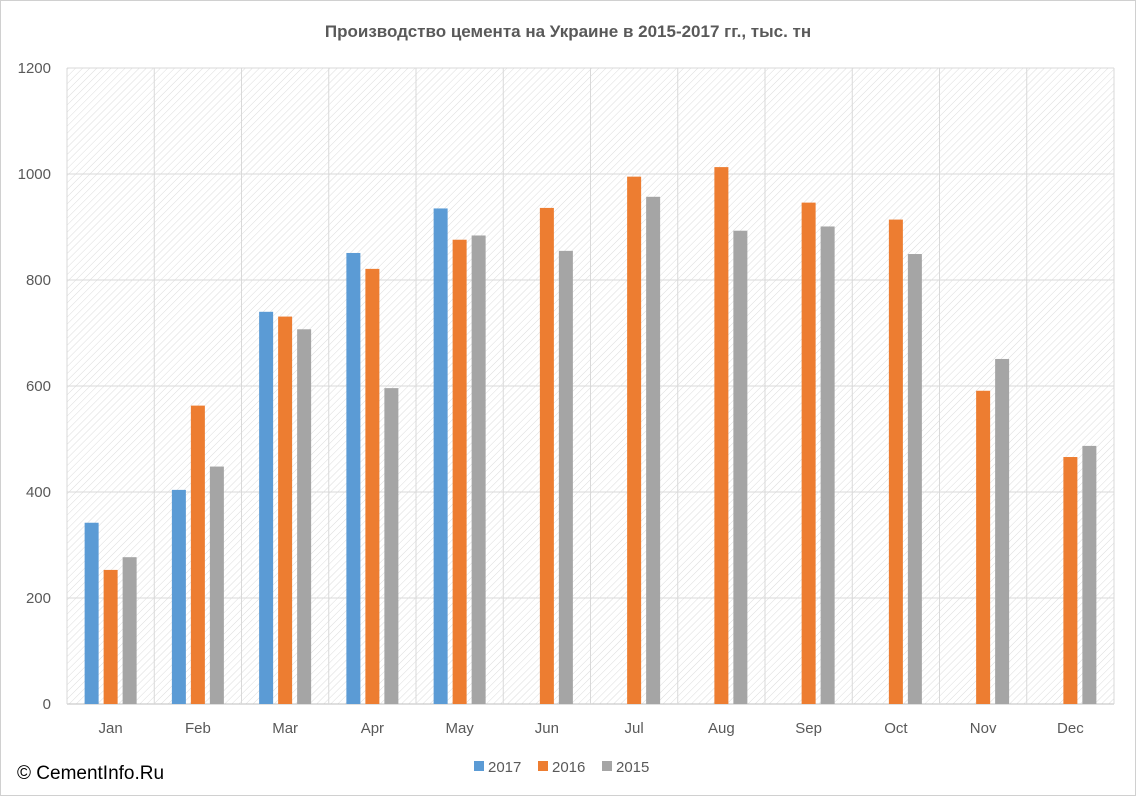  I want to click on bar-2017-mar, so click(266, 507).